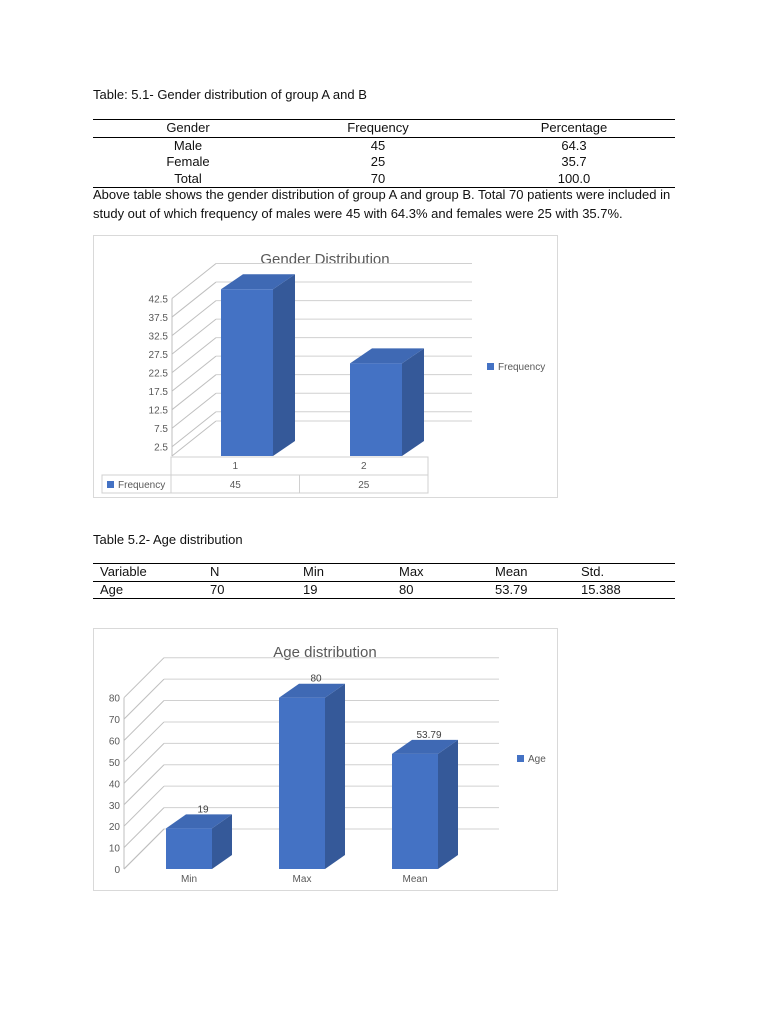 Image resolution: width=768 pixels, height=1024 pixels. Describe the element at coordinates (112, 589) in the screenshot. I see `table-cell: Age` at that location.